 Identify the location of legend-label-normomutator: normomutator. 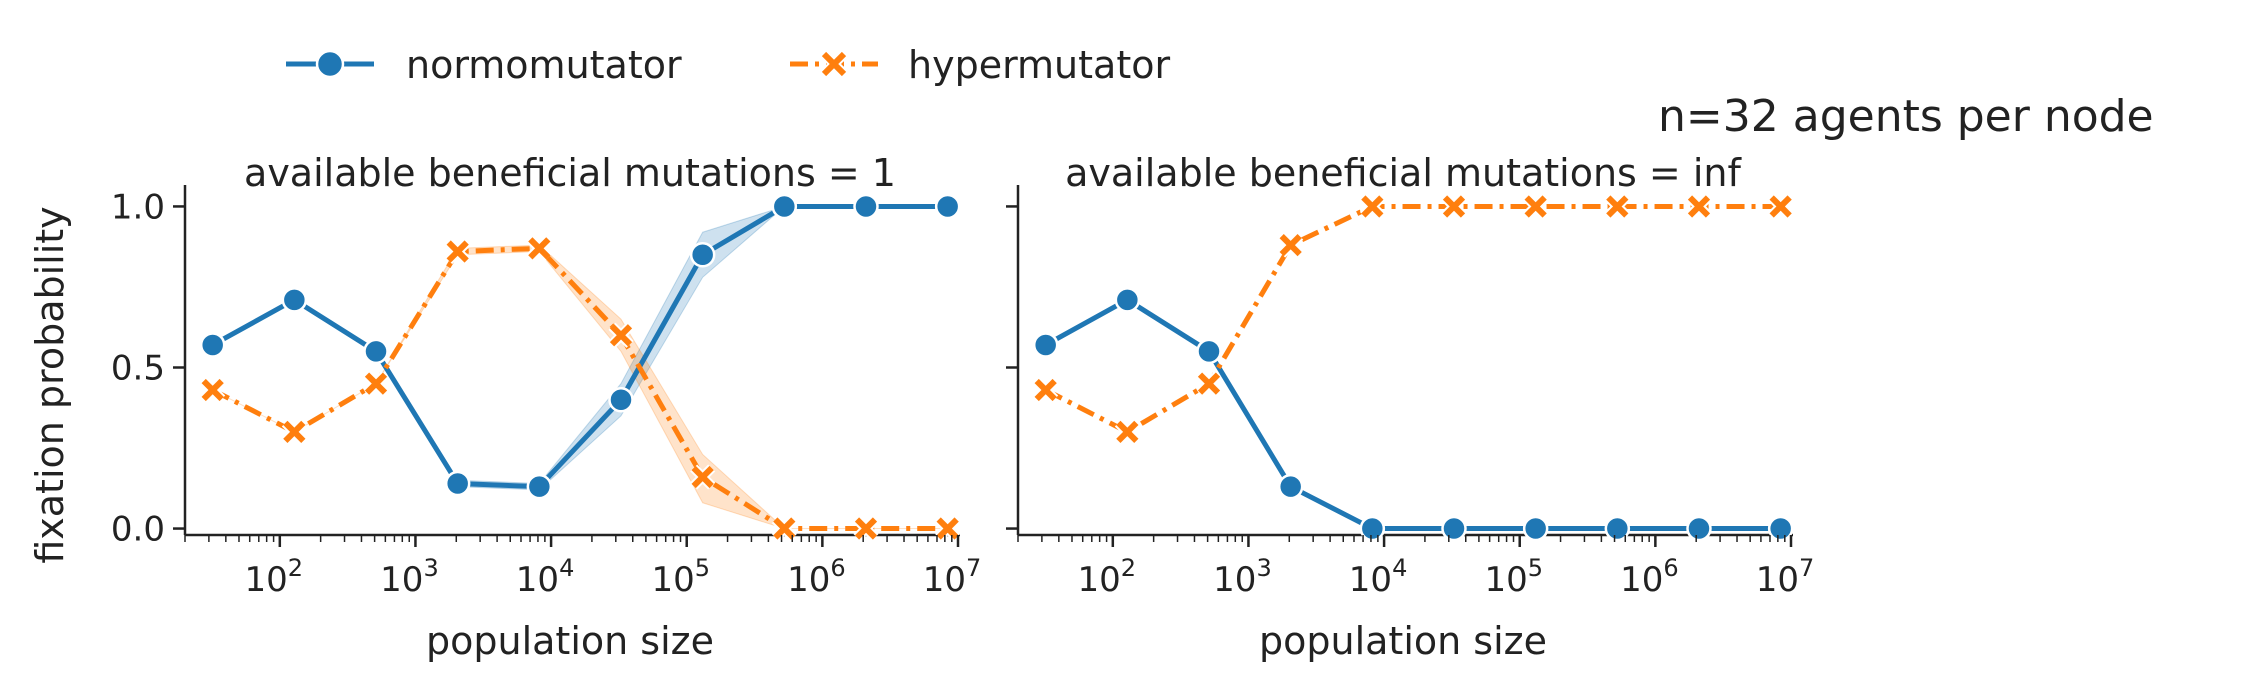
(544, 65).